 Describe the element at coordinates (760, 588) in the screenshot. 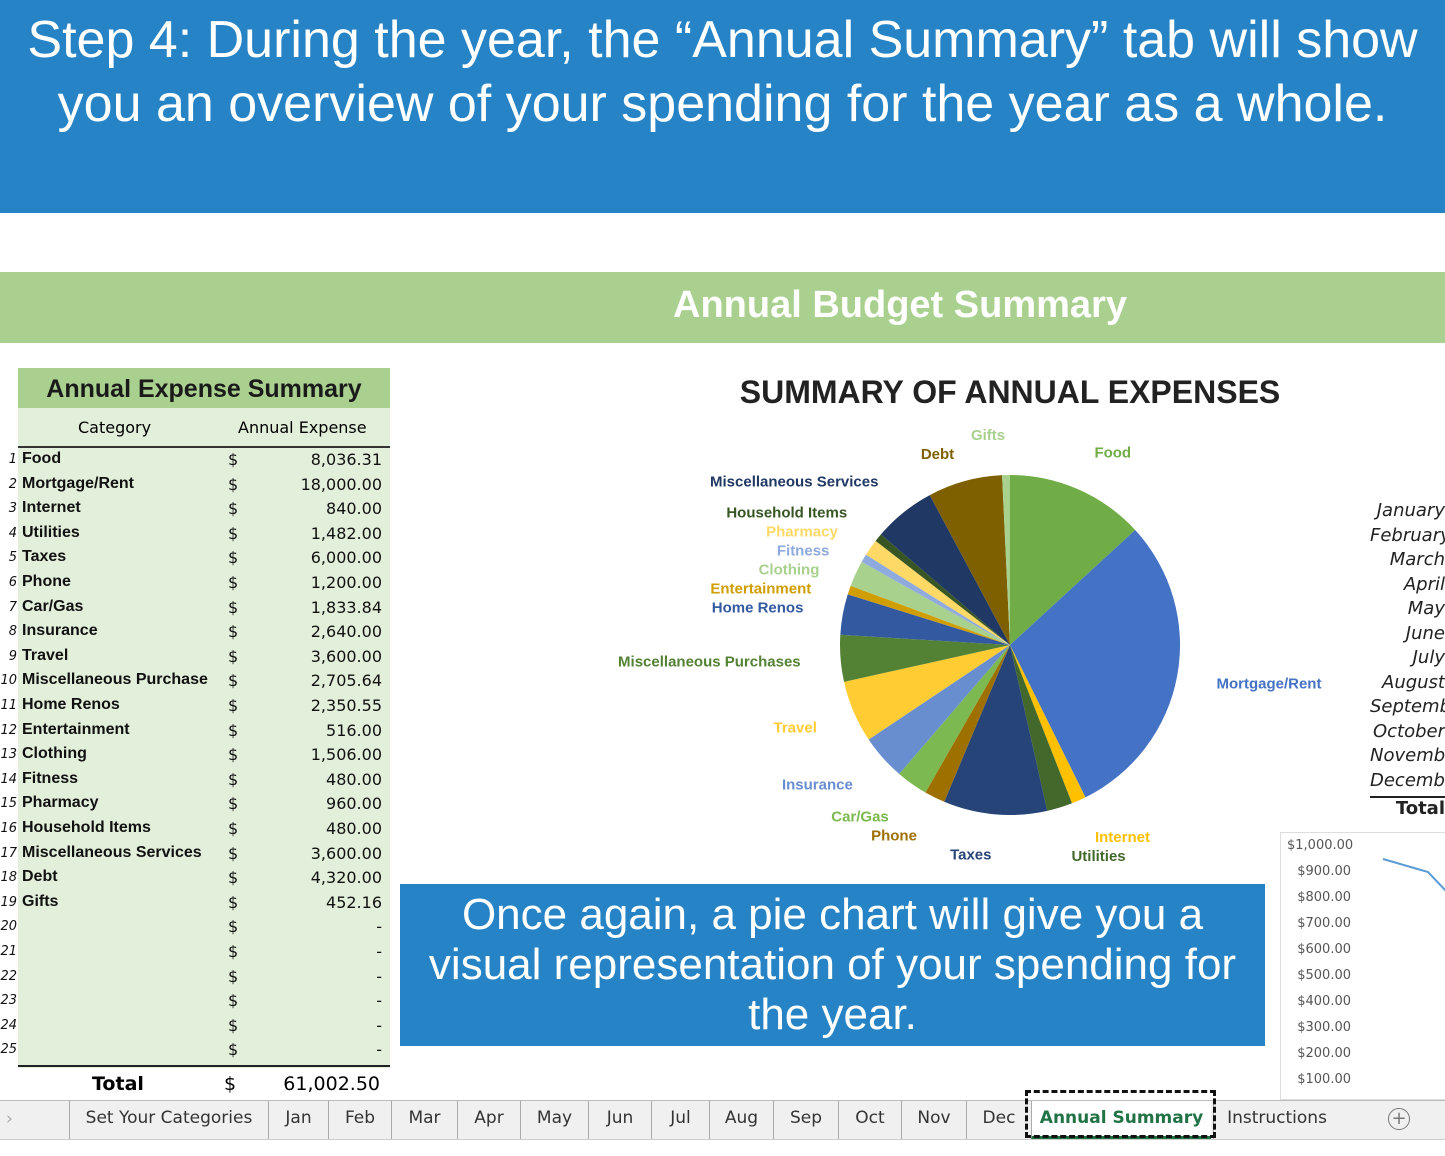

I see `pie-label: Entertainment` at that location.